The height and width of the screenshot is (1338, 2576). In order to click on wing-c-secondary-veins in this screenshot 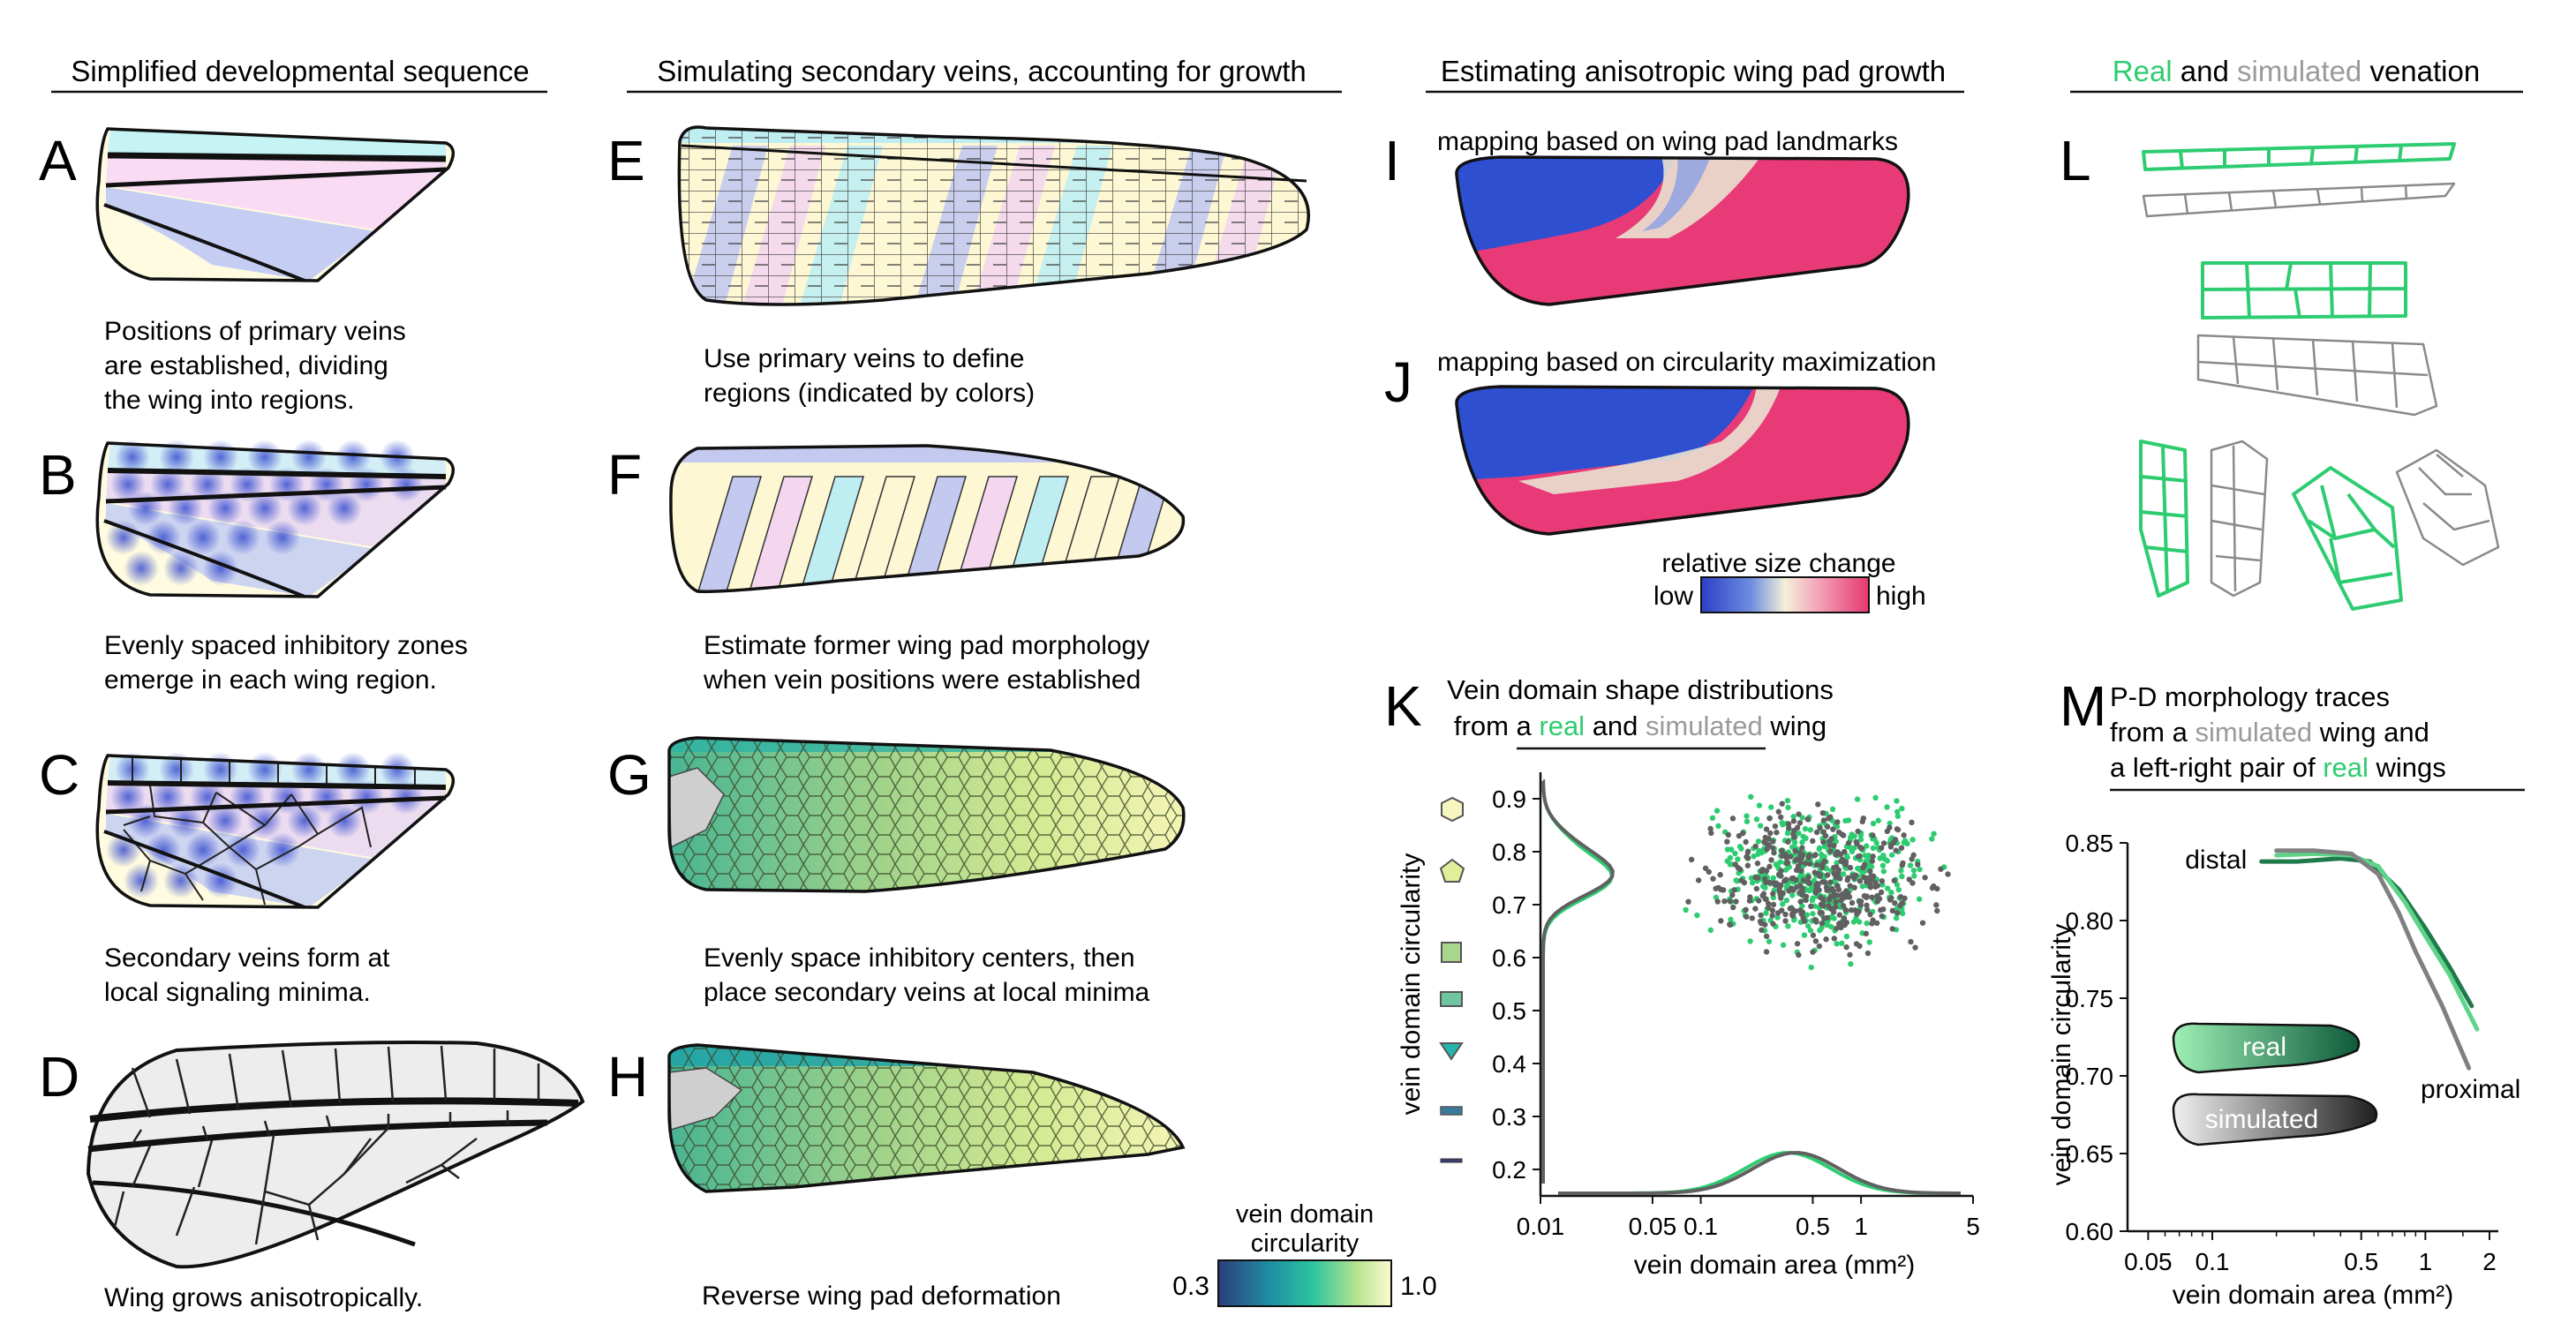, I will do `click(248, 845)`.